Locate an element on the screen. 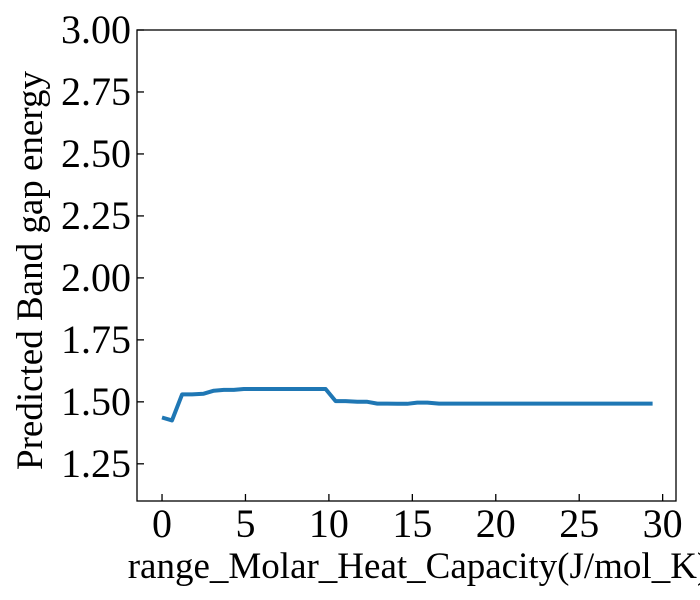 The height and width of the screenshot is (600, 700). y-tick-label: 3.00 is located at coordinates (96, 29).